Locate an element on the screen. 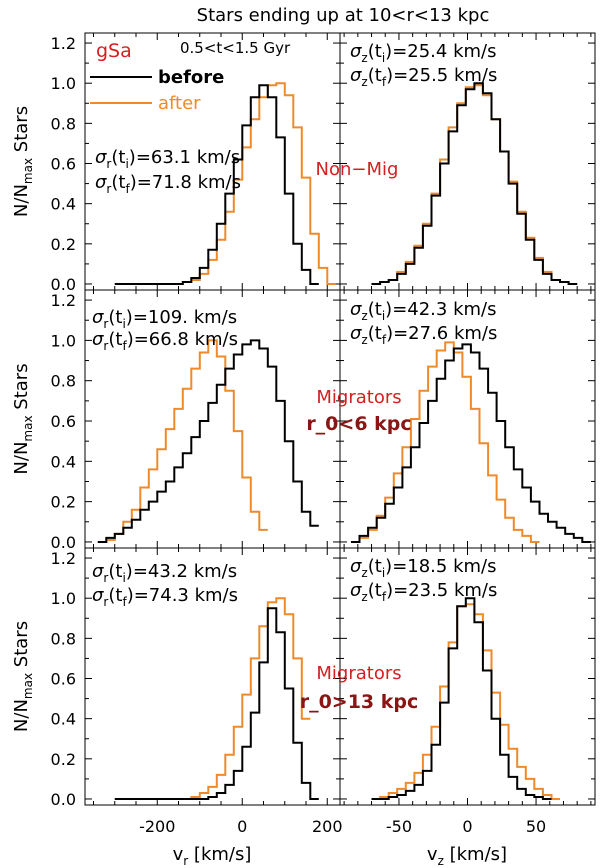 This screenshot has width=600, height=868. sigma-ti-annotation: σz(ti)=25.4 km/s is located at coordinates (423, 53).